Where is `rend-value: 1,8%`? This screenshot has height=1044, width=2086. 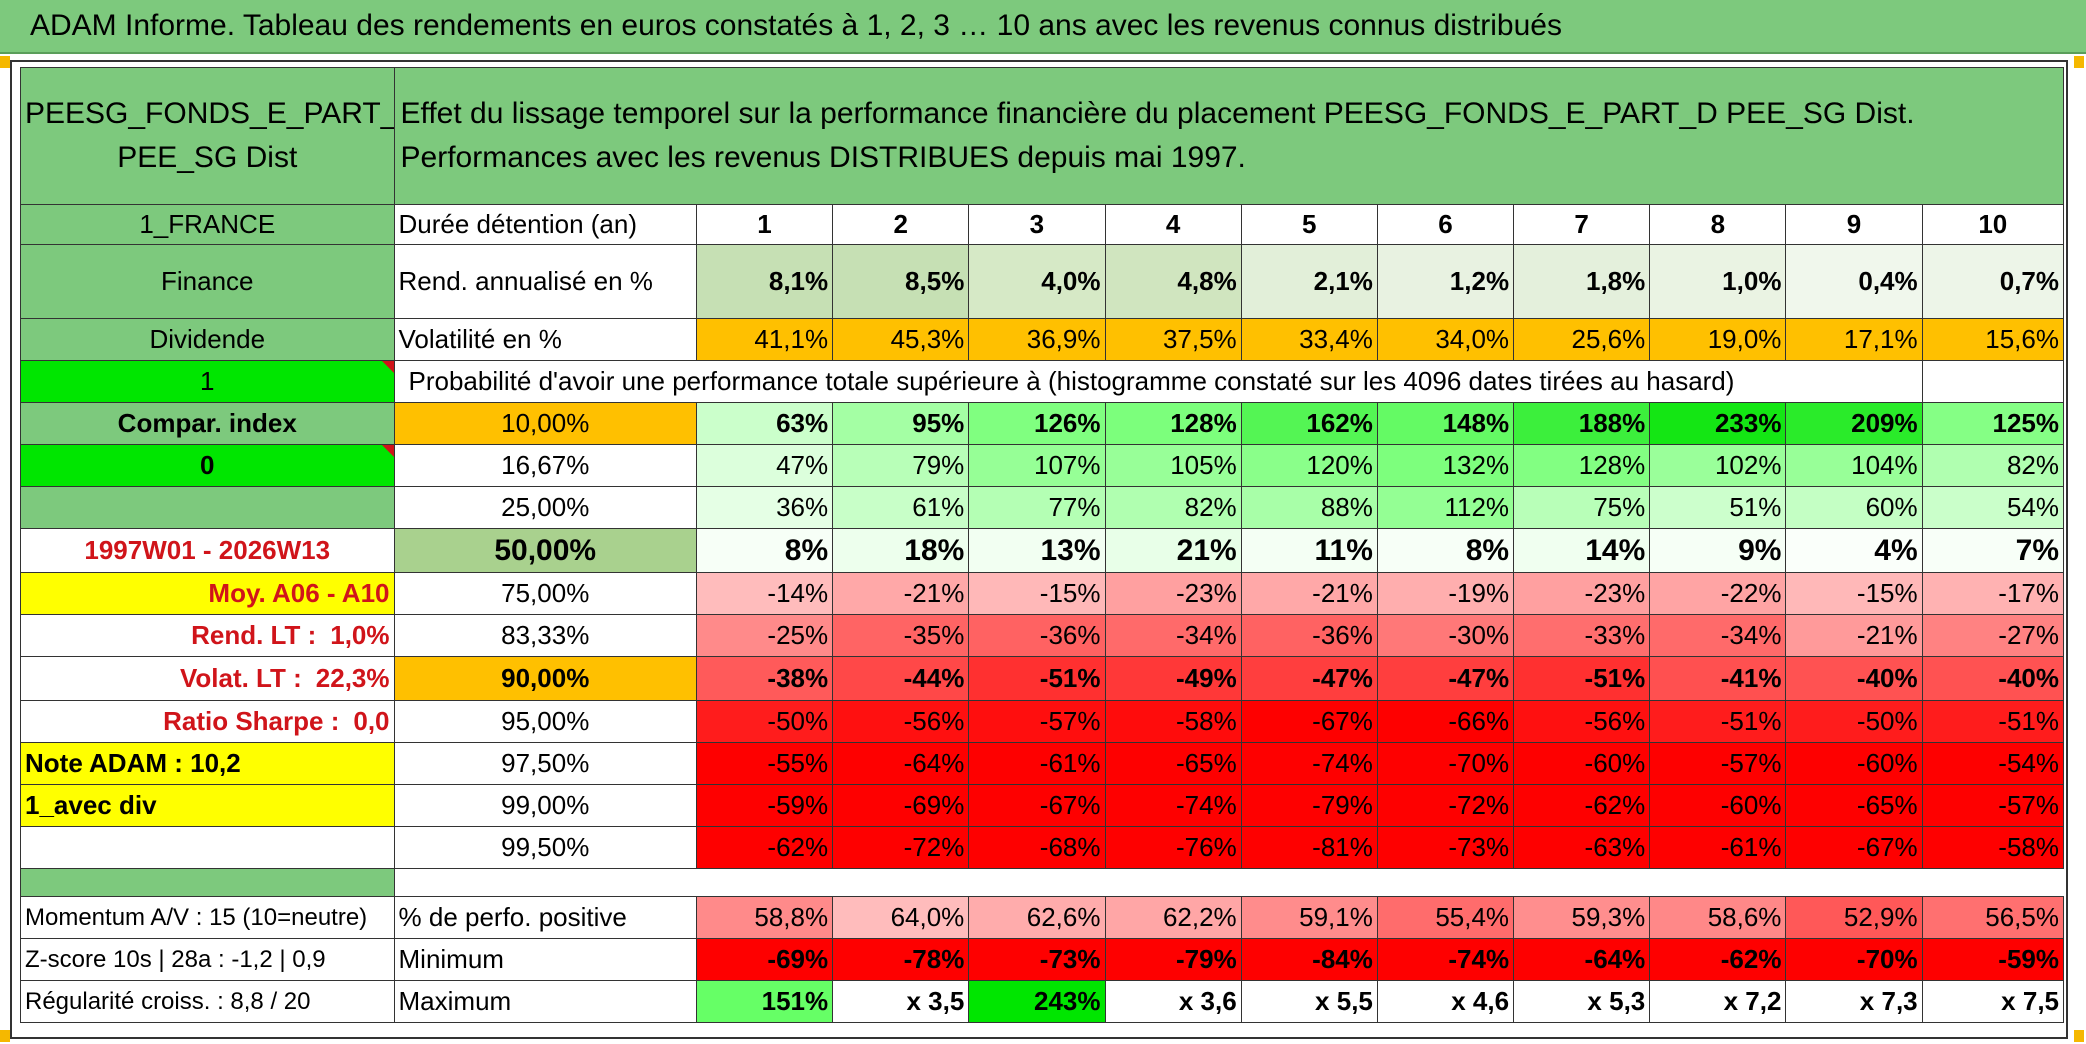
rend-value: 1,8% is located at coordinates (1582, 281).